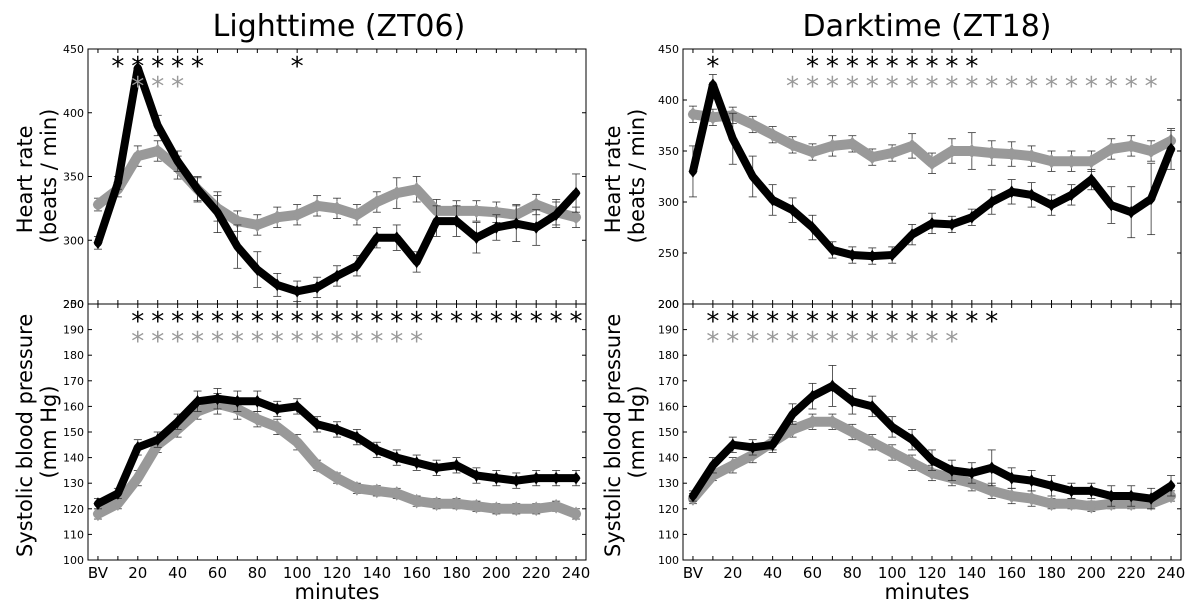 The image size is (1192, 607). What do you see at coordinates (416, 573) in the screenshot?
I see `x-tick-label: 160` at bounding box center [416, 573].